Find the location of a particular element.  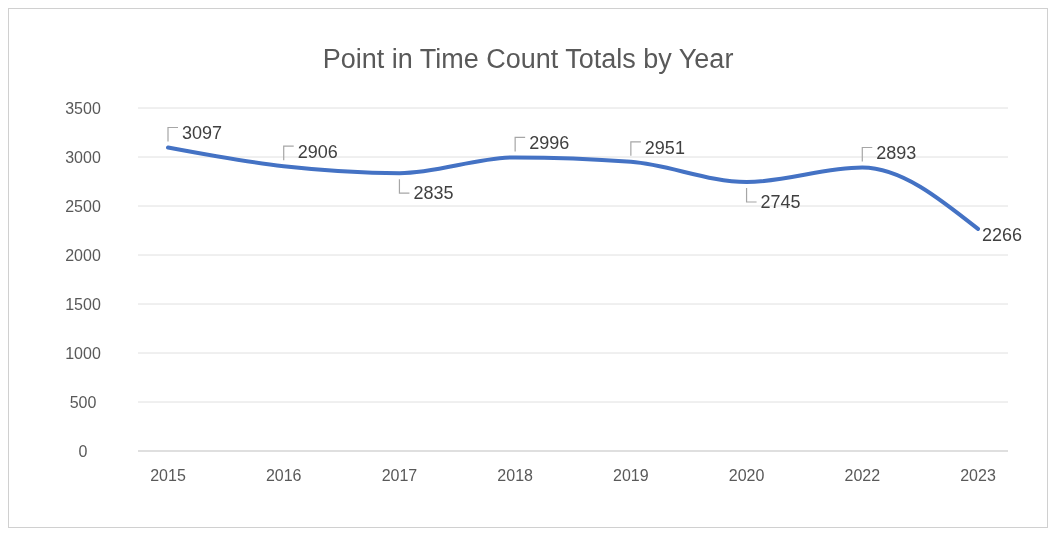

y-tick-label: 1000 is located at coordinates (83, 353).